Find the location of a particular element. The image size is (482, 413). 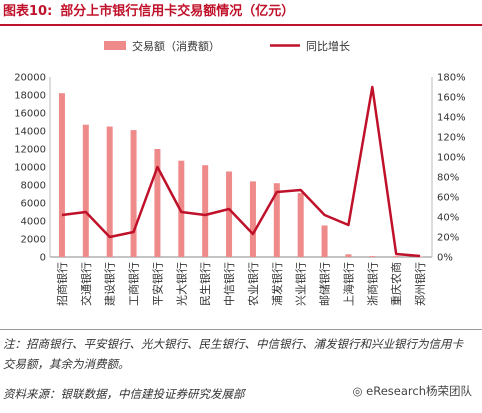

x-tick-label: 重庆农商 is located at coordinates (396, 284).